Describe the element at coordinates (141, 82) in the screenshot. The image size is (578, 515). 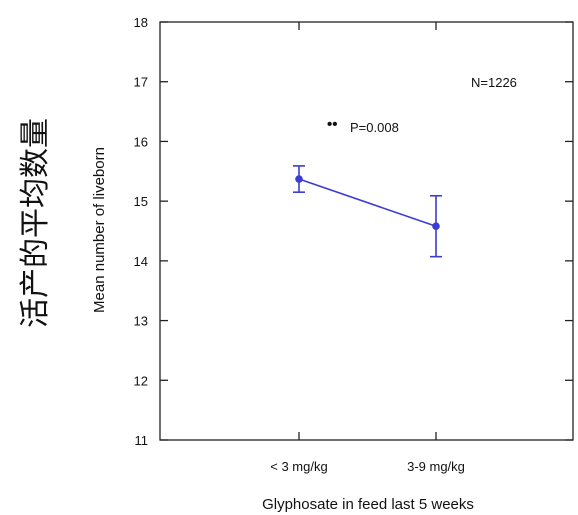
I see `y-tick-label: 17` at that location.